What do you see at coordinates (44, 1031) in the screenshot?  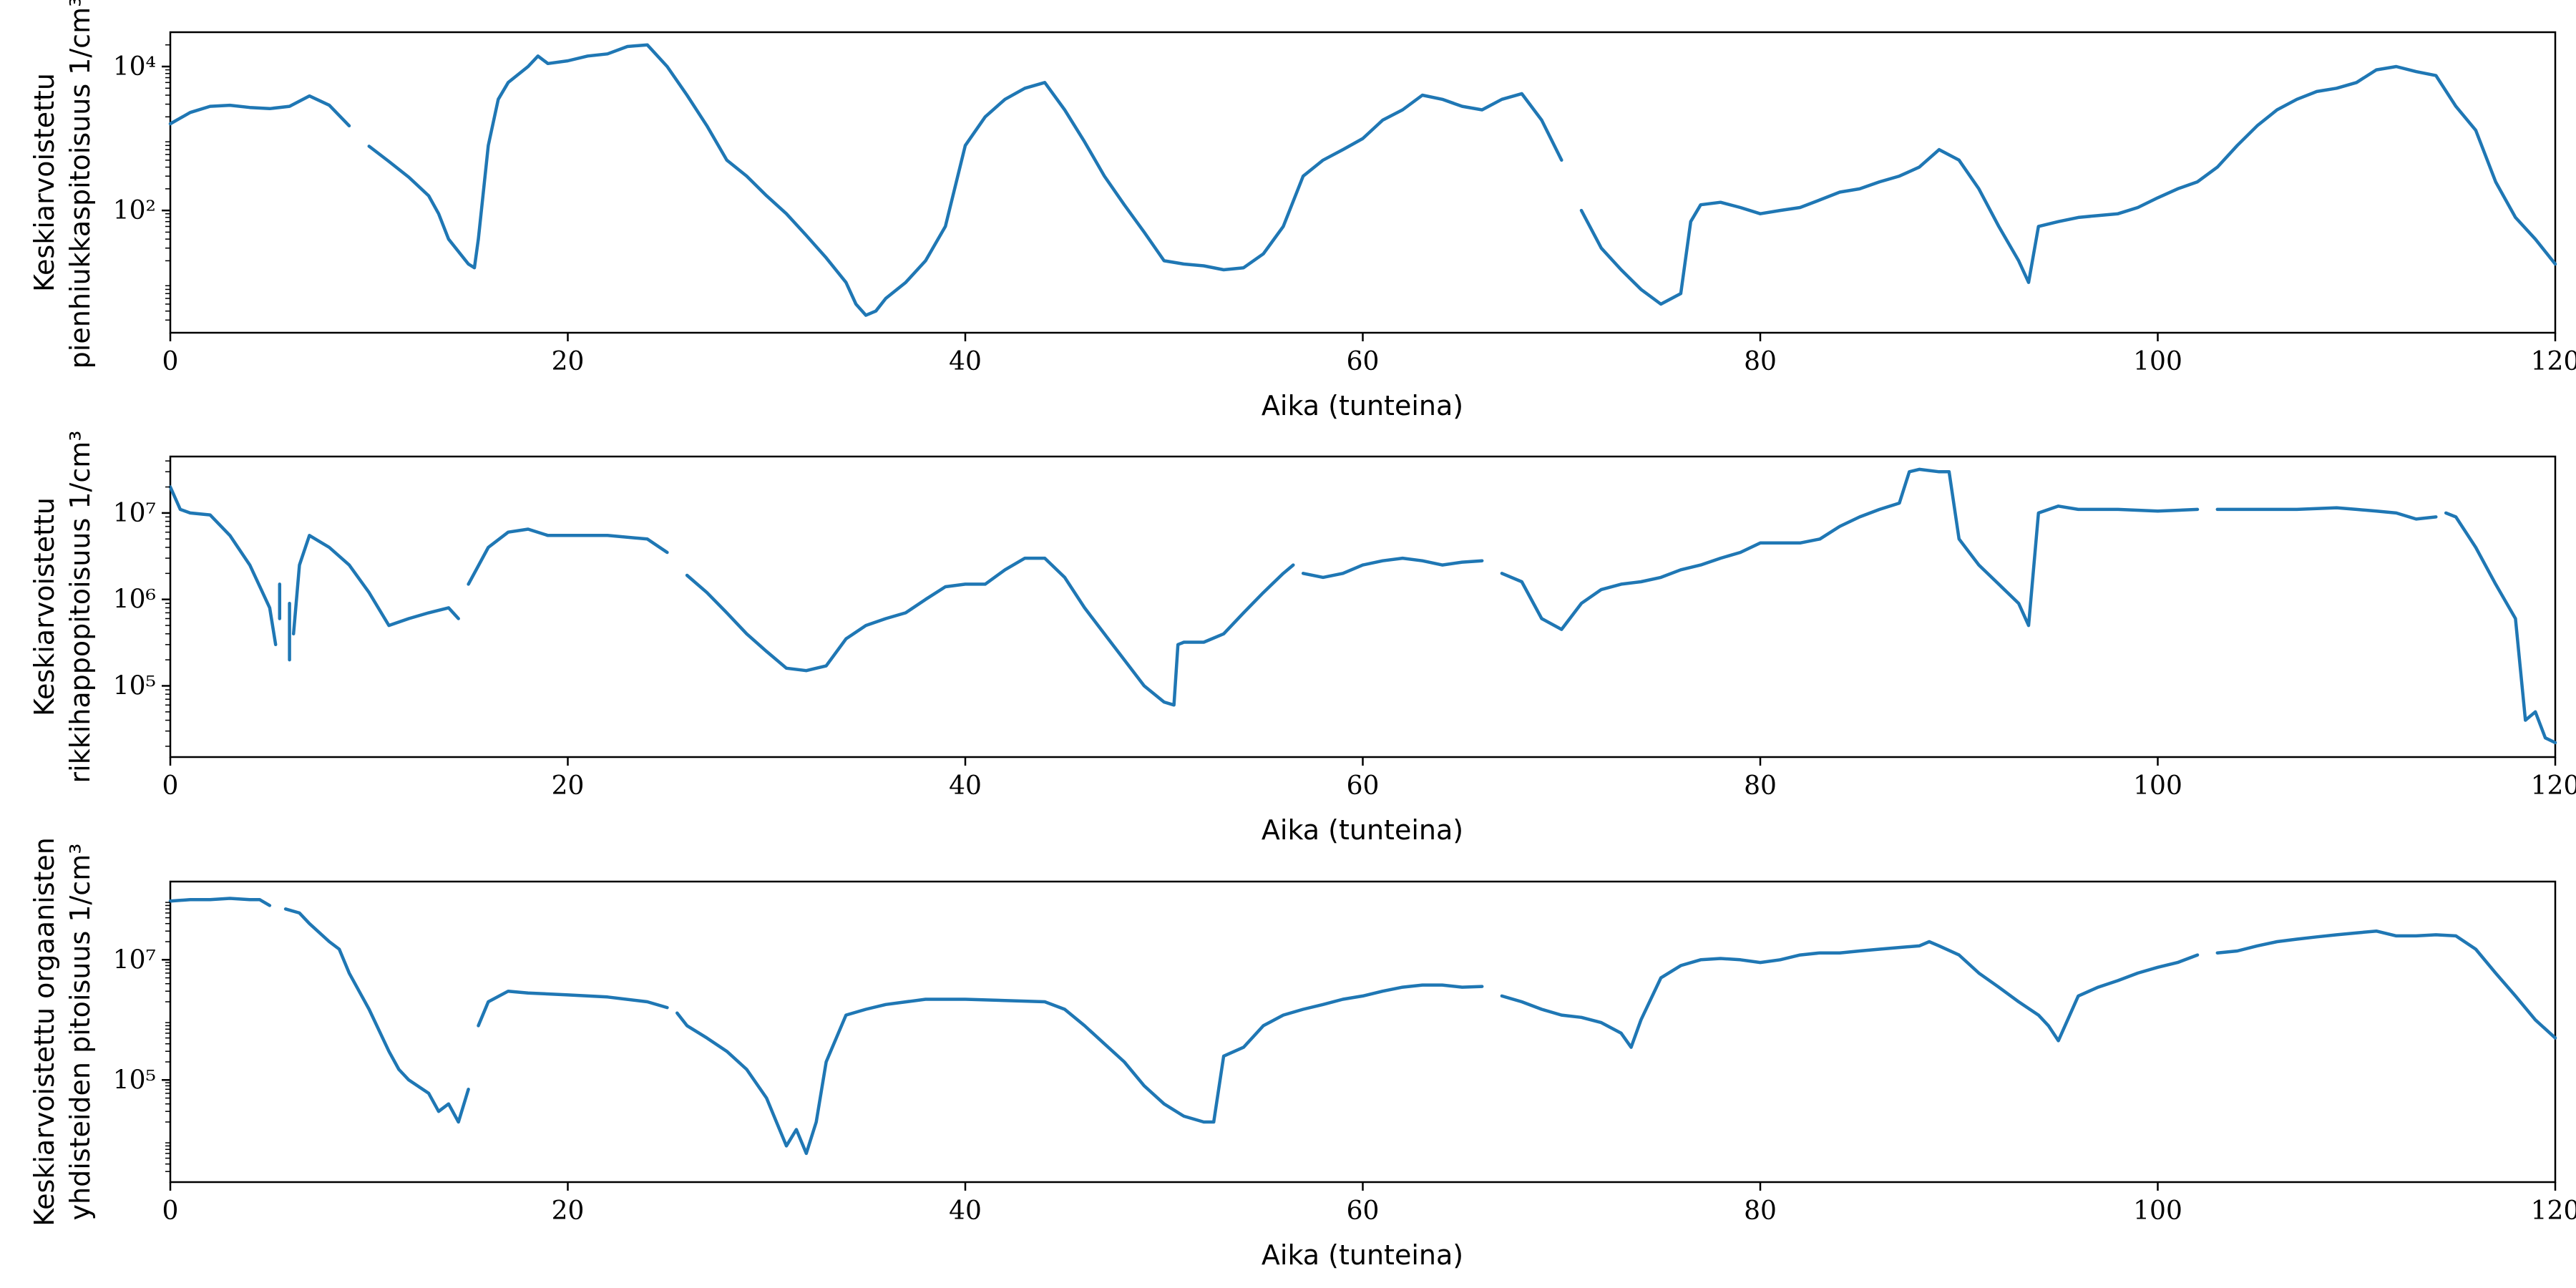 I see `y-axis-label-line-1: Keskiarvoistettu orgaanisten` at bounding box center [44, 1031].